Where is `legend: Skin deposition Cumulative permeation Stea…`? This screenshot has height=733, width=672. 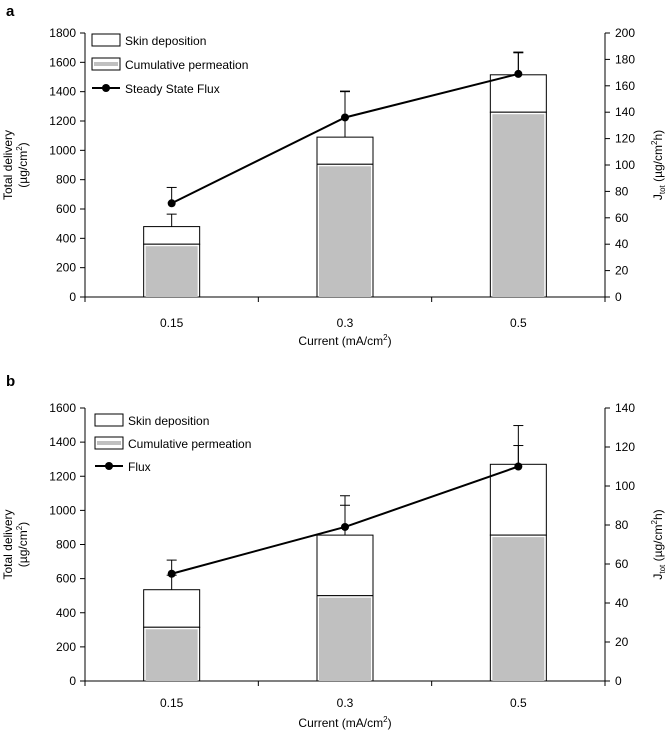 legend: Skin deposition Cumulative permeation Stea… is located at coordinates (169, 64).